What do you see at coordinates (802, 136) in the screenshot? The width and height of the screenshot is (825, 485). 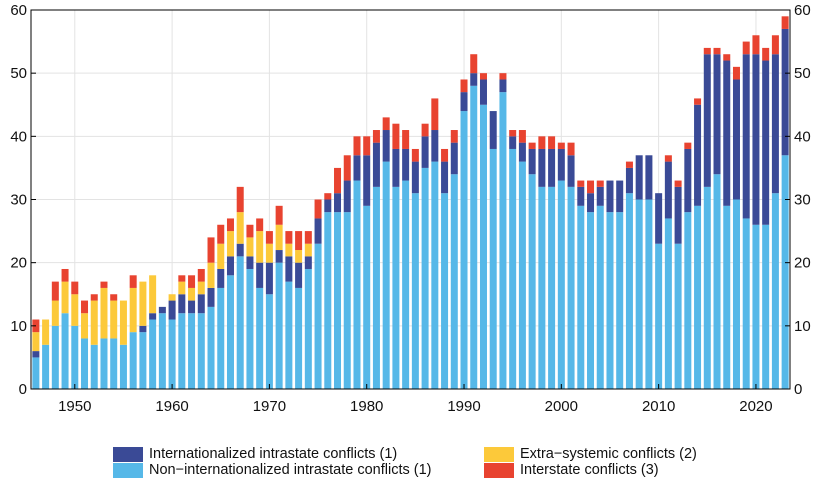 I see `y-tick-label-right: 40` at bounding box center [802, 136].